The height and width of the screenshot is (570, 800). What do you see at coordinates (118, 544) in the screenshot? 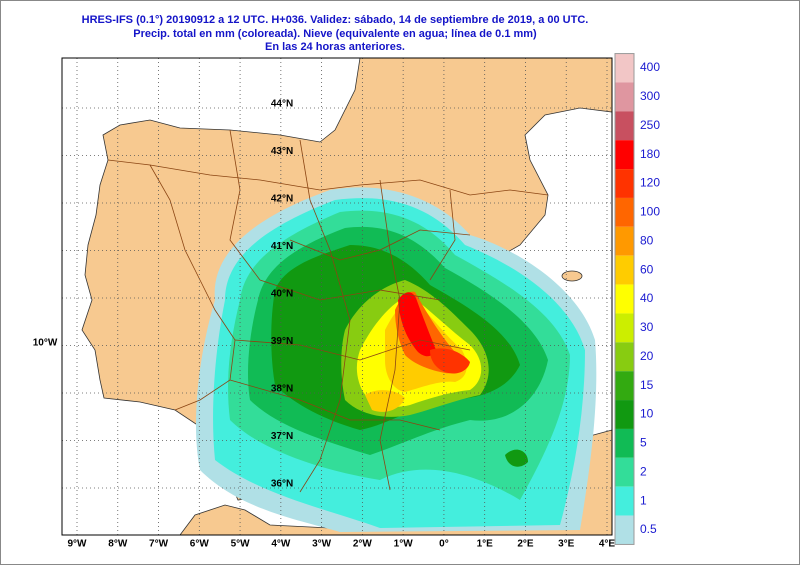
I see `longitude-label: 8°W` at bounding box center [118, 544].